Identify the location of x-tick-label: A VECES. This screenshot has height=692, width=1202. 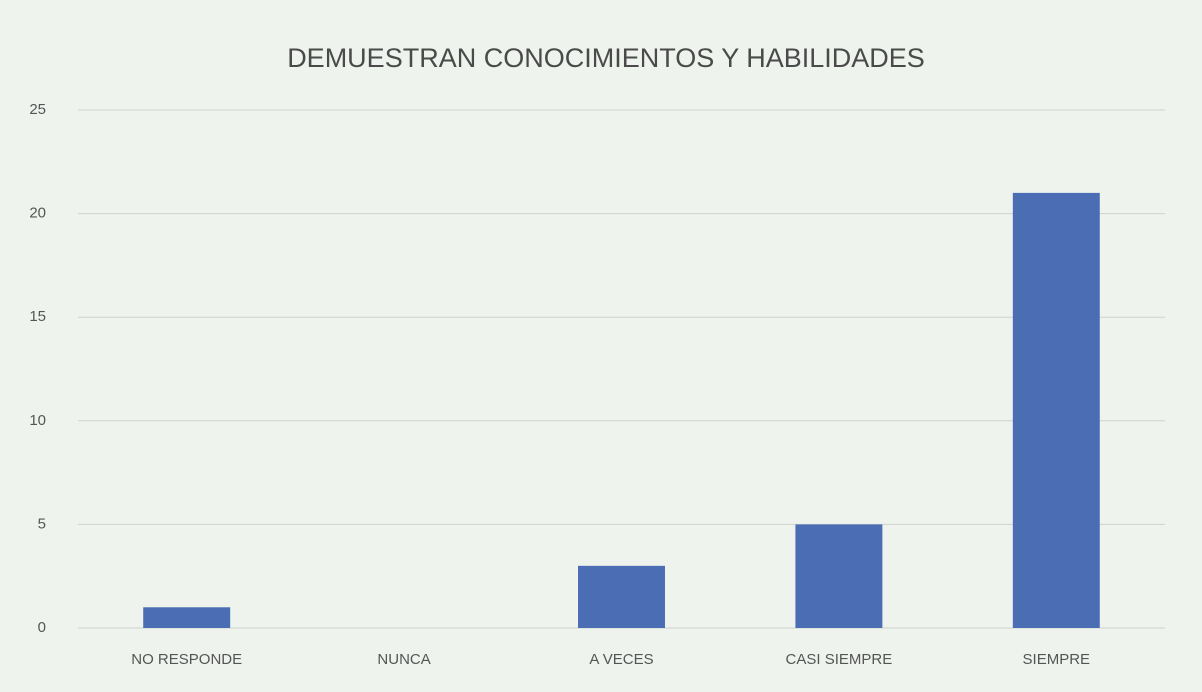
(621, 659).